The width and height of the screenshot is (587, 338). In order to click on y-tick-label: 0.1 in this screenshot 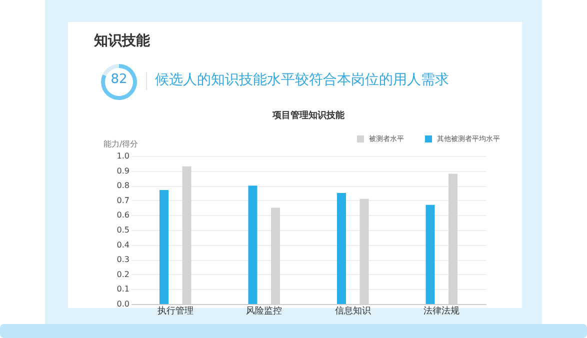, I will do `click(123, 289)`.